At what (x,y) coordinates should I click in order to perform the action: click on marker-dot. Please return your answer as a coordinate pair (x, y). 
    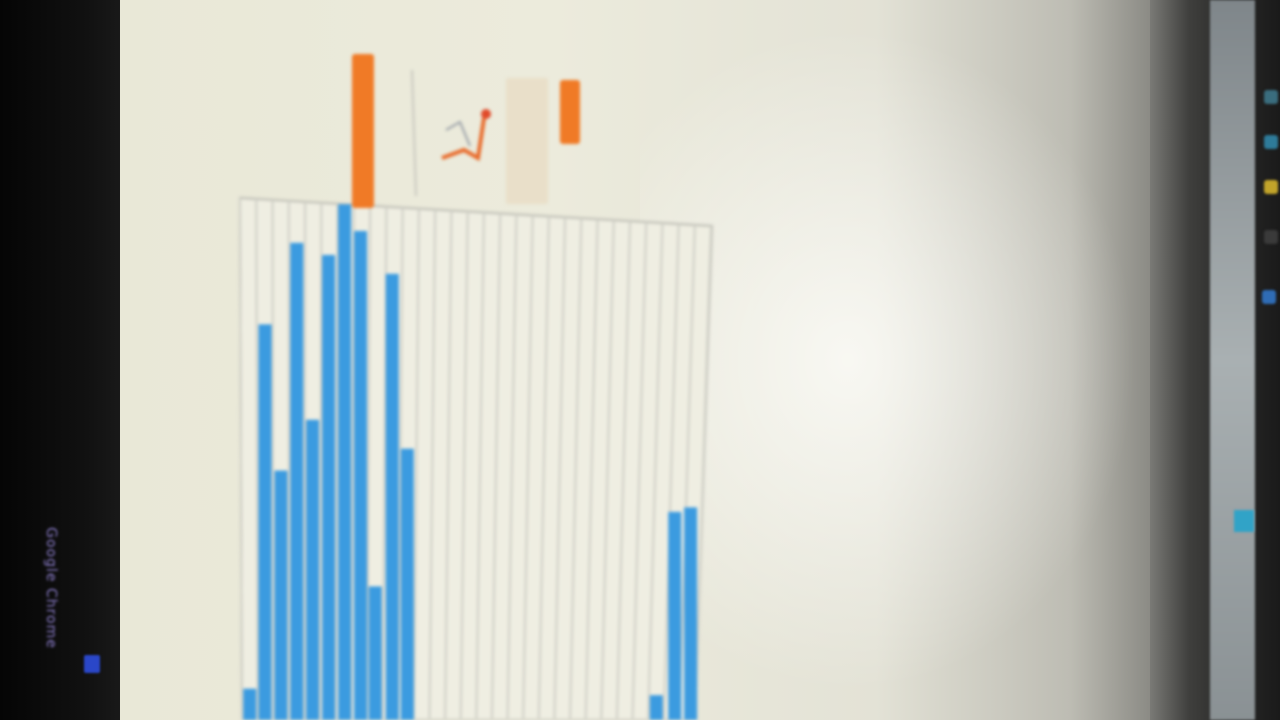
    Looking at the image, I should click on (486, 114).